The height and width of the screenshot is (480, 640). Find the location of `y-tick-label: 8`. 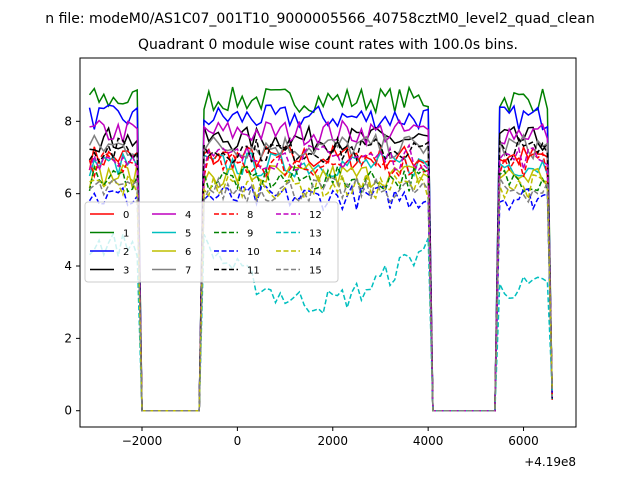

y-tick-label: 8 is located at coordinates (68, 121).